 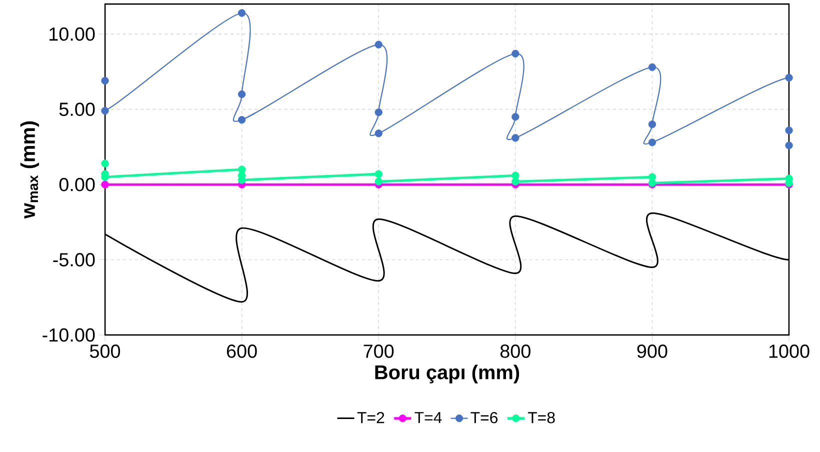 I want to click on legend-label: T=6, so click(x=484, y=418).